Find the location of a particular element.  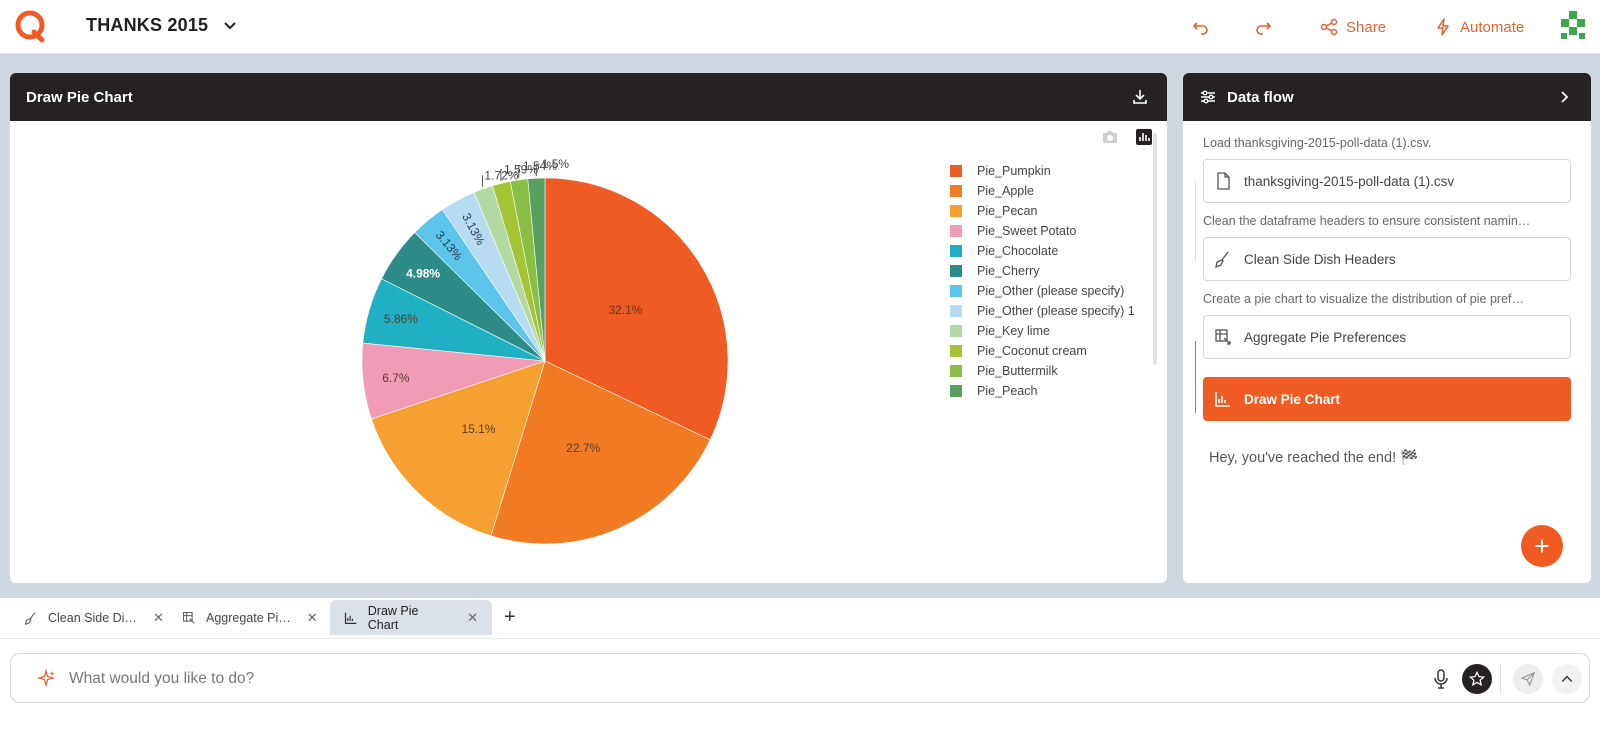

plus-icon: + is located at coordinates (1542, 545).